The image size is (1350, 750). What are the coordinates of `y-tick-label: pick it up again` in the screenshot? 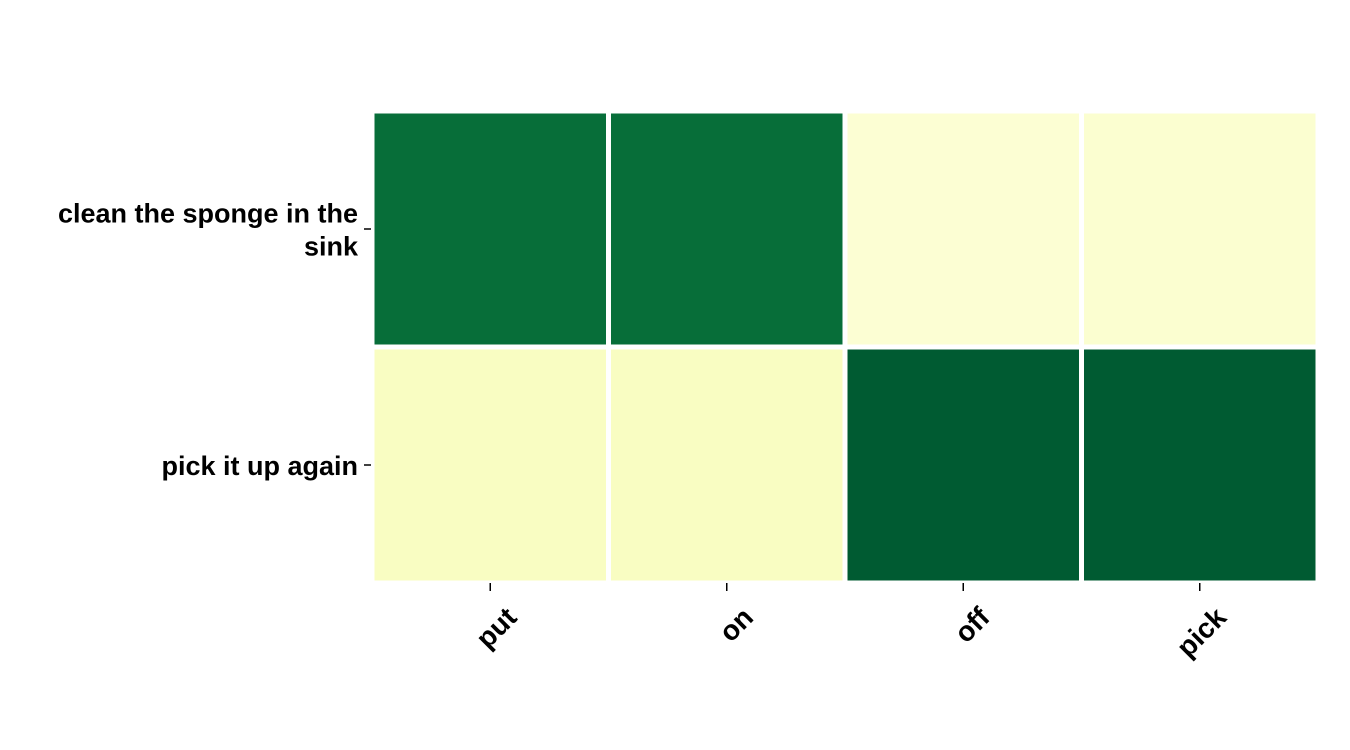 It's located at (259, 466).